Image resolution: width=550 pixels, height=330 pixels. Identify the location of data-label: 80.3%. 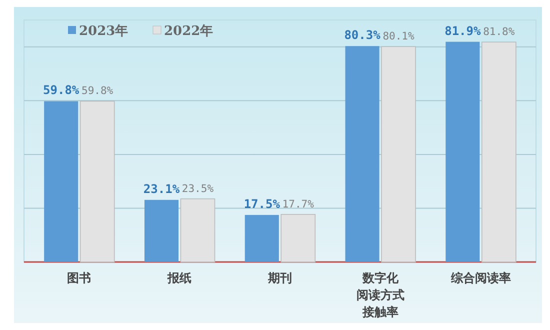
(363, 35).